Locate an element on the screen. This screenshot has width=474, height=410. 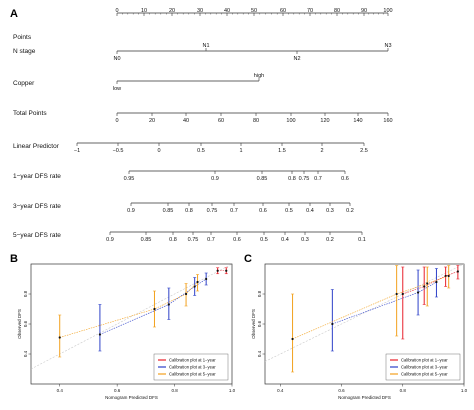
nomogram-label-6: 3−year DFS rate is located at coordinates (37, 206).